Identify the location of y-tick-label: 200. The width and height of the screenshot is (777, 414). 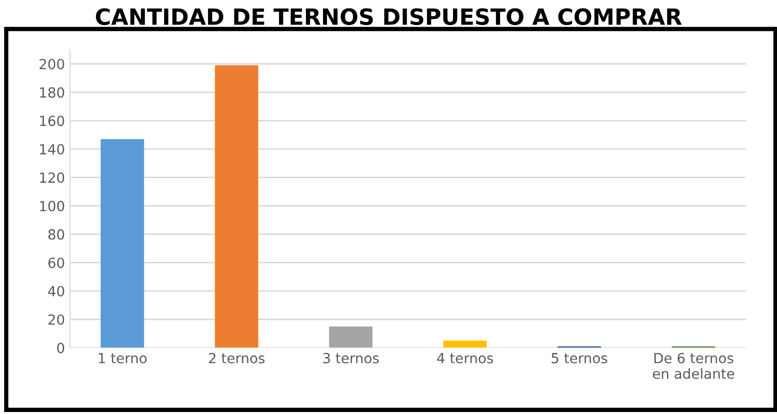
(52, 64).